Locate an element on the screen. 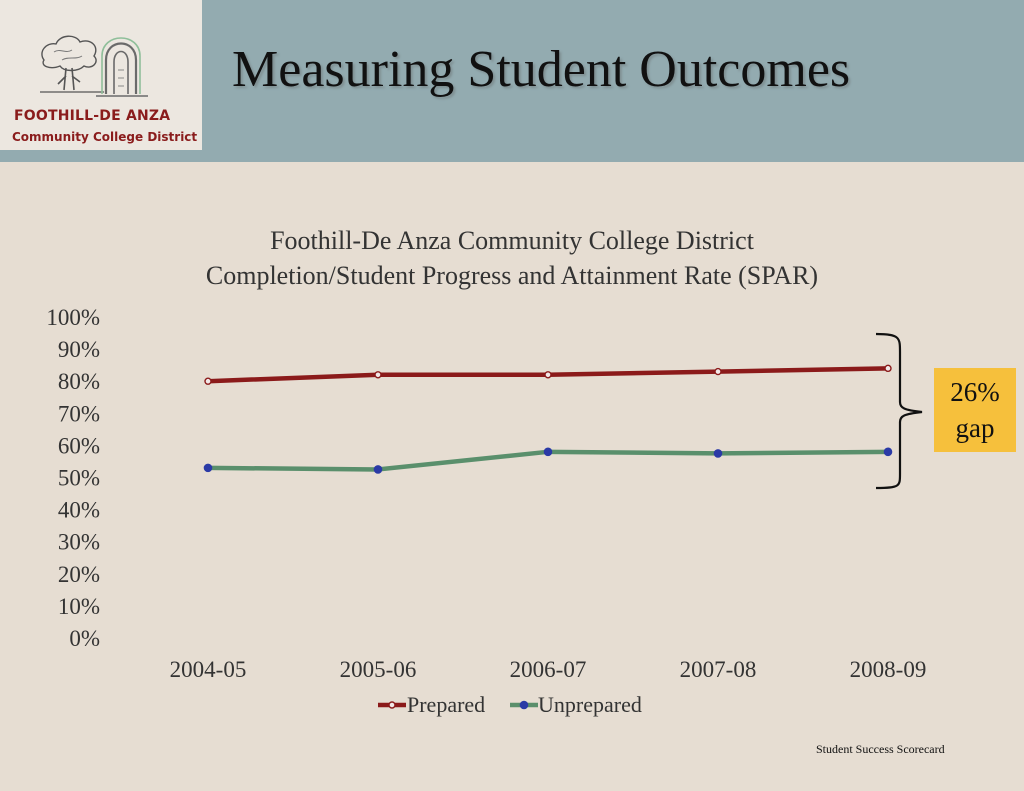 The width and height of the screenshot is (1024, 791). y-tick-label: 90% is located at coordinates (79, 349).